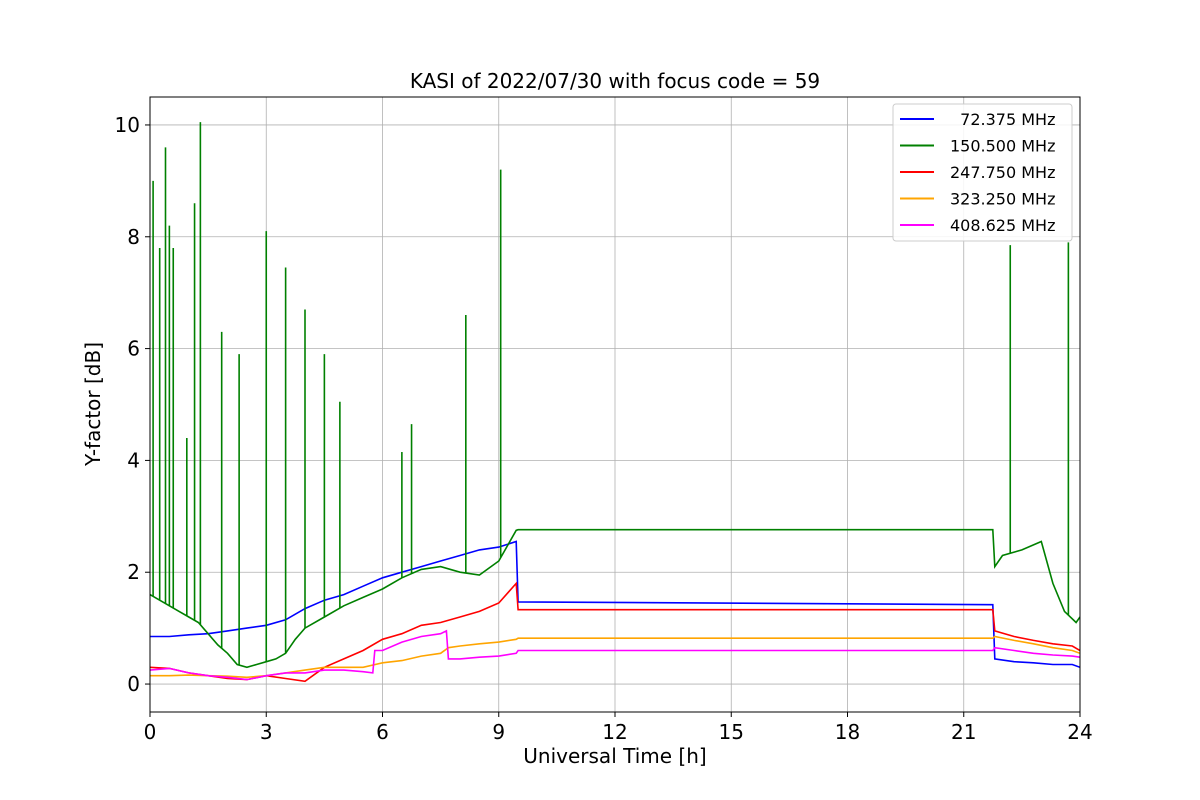  I want to click on legend-label-4: 408.625 MHz, so click(1002, 225).